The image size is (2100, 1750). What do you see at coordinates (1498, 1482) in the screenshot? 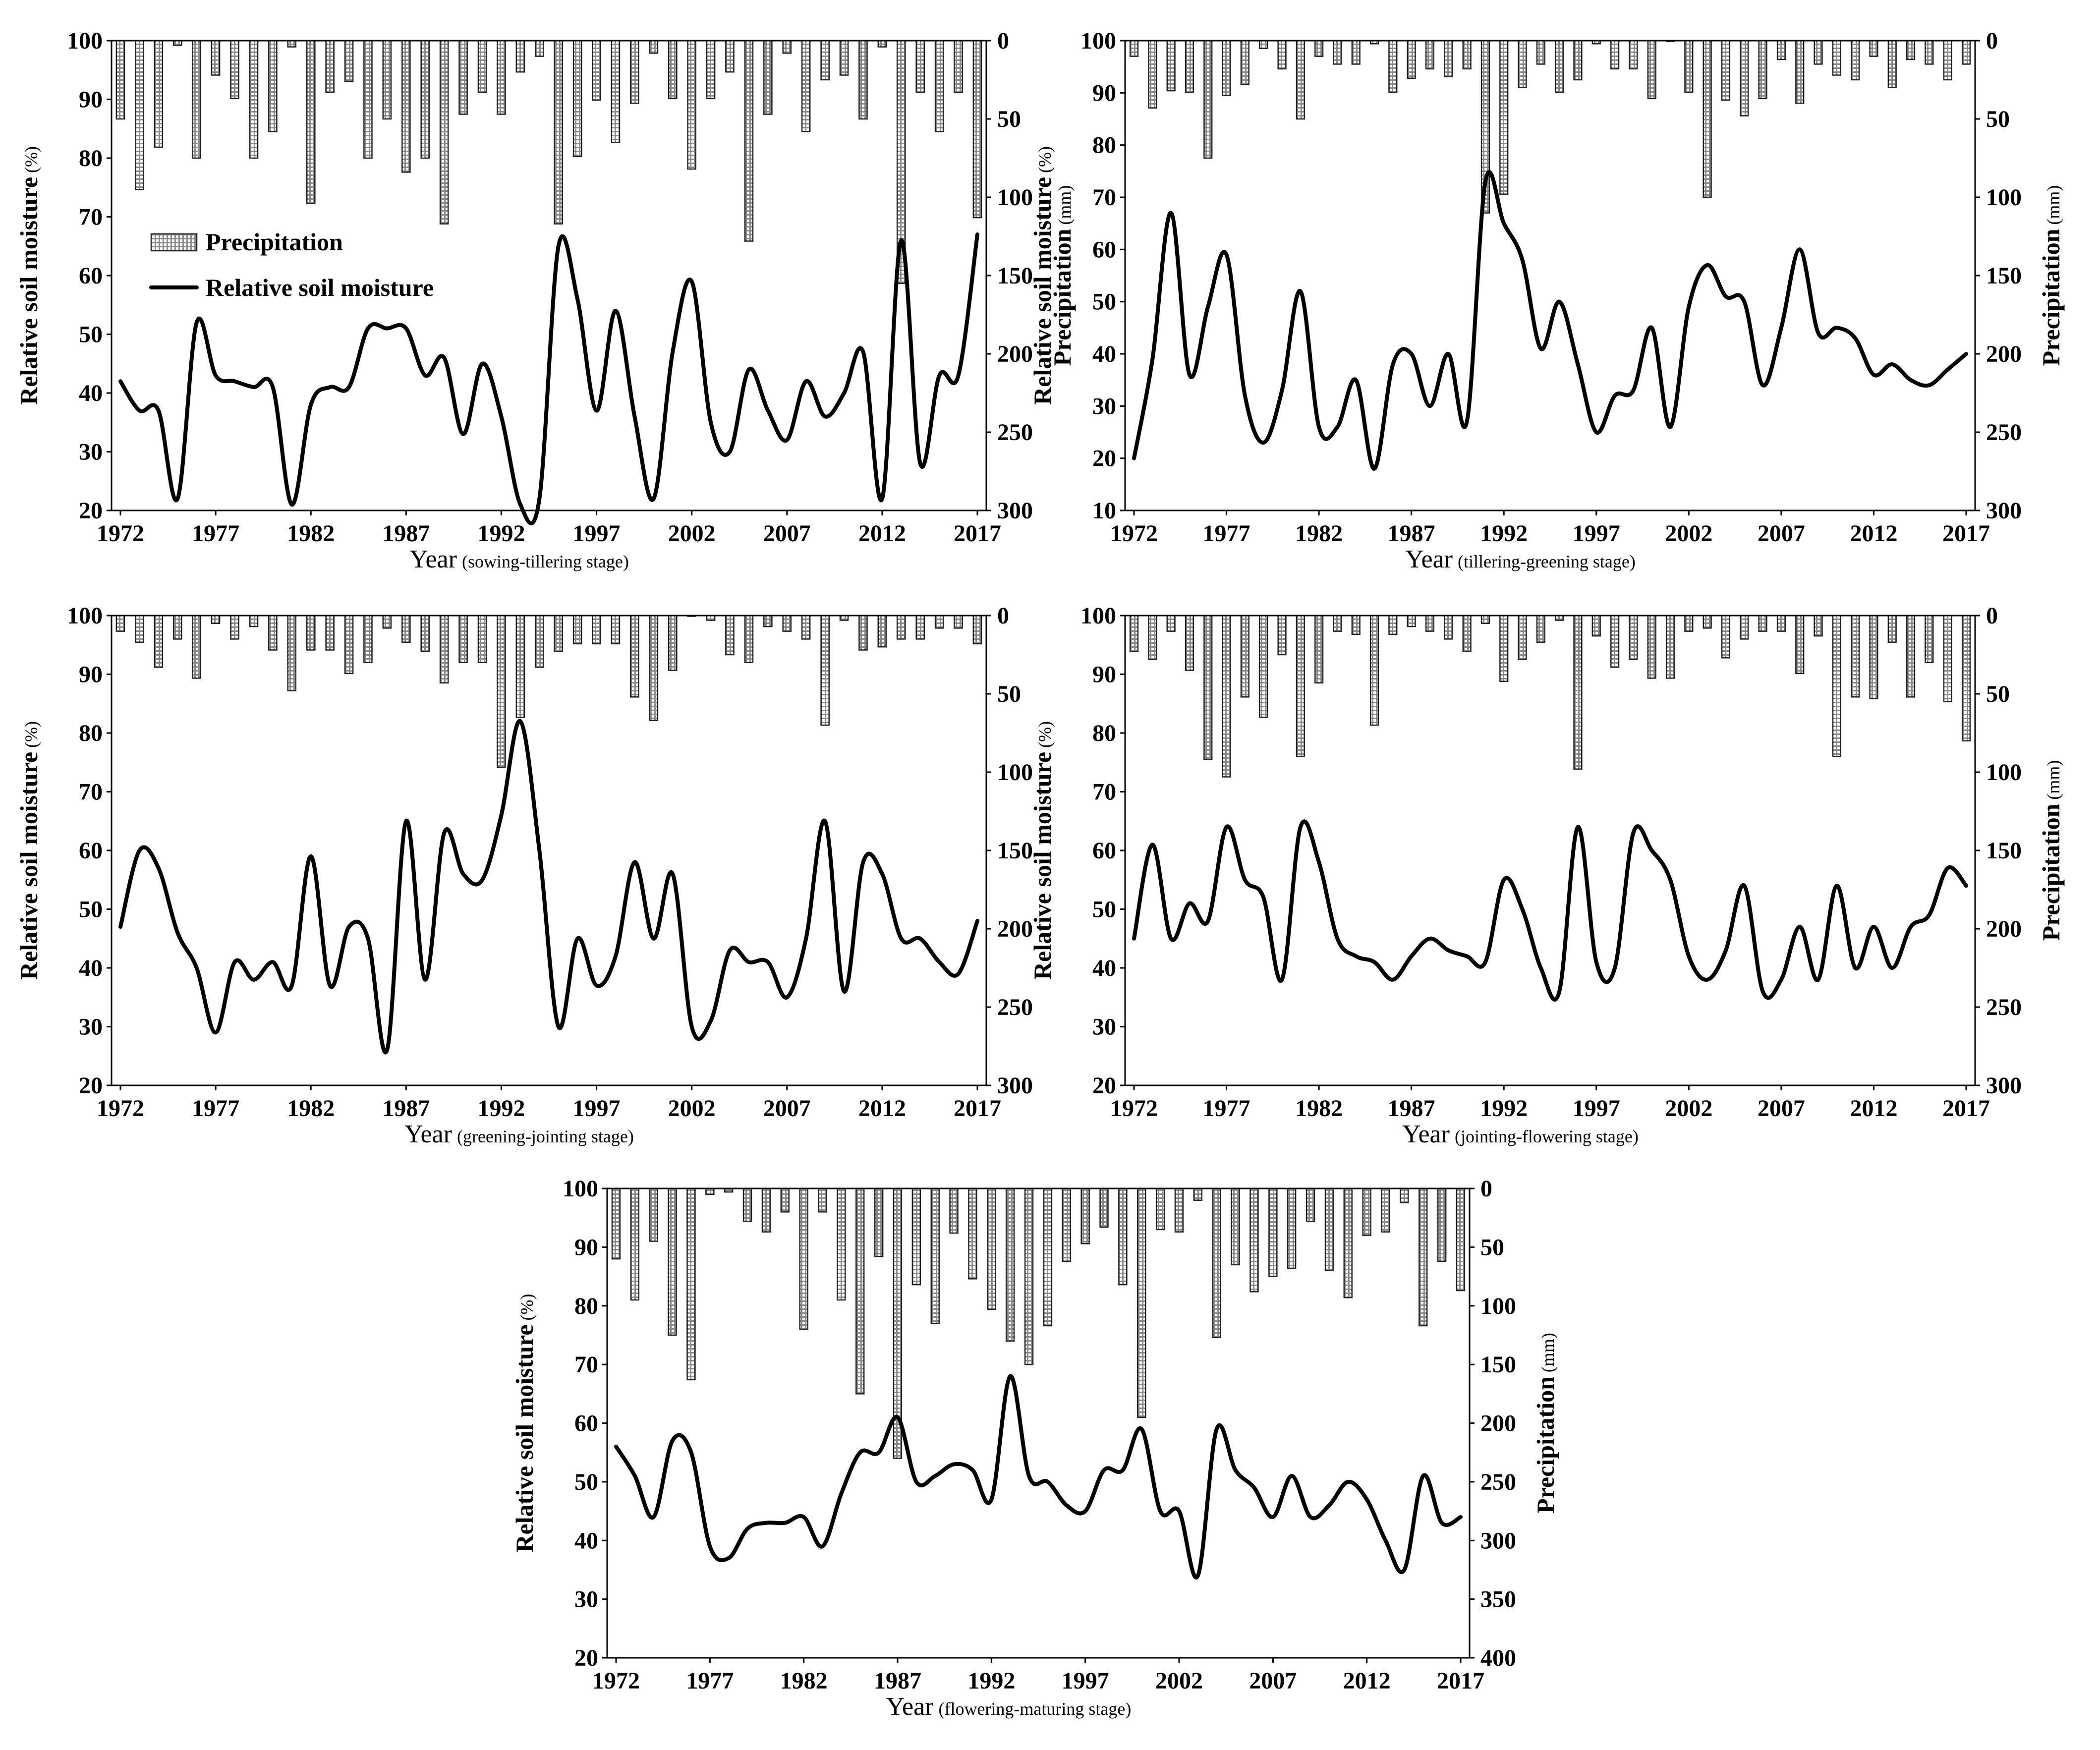
I see `y2-tick-label: 250` at bounding box center [1498, 1482].